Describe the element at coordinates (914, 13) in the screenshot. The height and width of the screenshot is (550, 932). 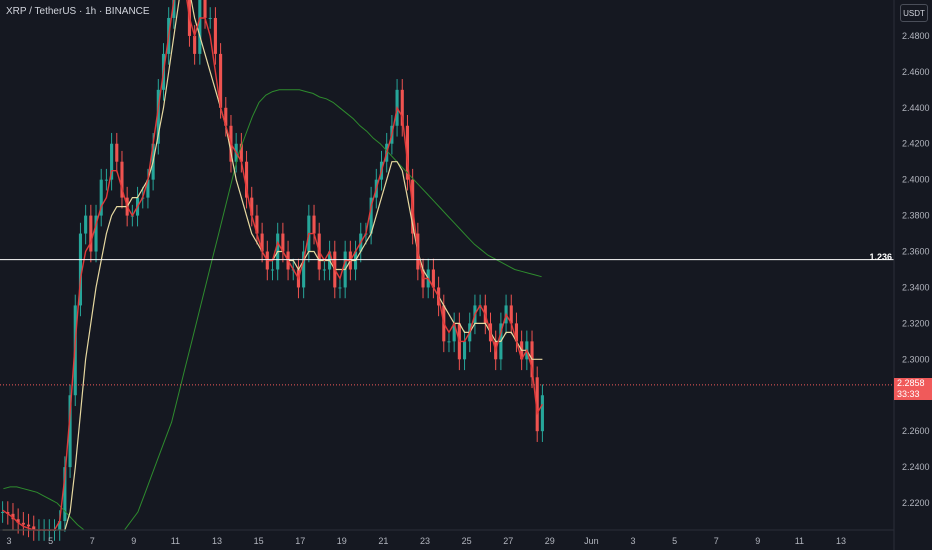
I see `currency-unit-button: USDT` at that location.